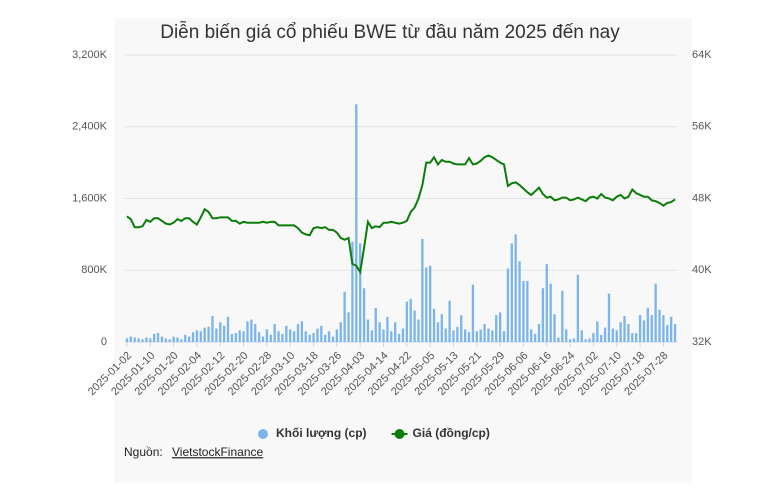 Image resolution: width=780 pixels, height=495 pixels. I want to click on legend-item: Giá (đồng/cp), so click(440, 433).